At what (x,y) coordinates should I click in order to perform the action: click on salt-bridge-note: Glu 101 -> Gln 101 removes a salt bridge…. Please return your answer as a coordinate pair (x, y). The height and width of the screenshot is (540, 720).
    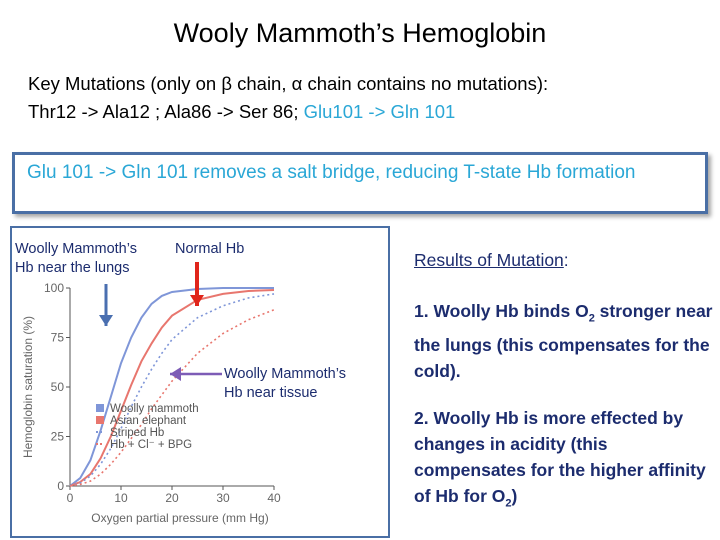
    Looking at the image, I should click on (360, 183).